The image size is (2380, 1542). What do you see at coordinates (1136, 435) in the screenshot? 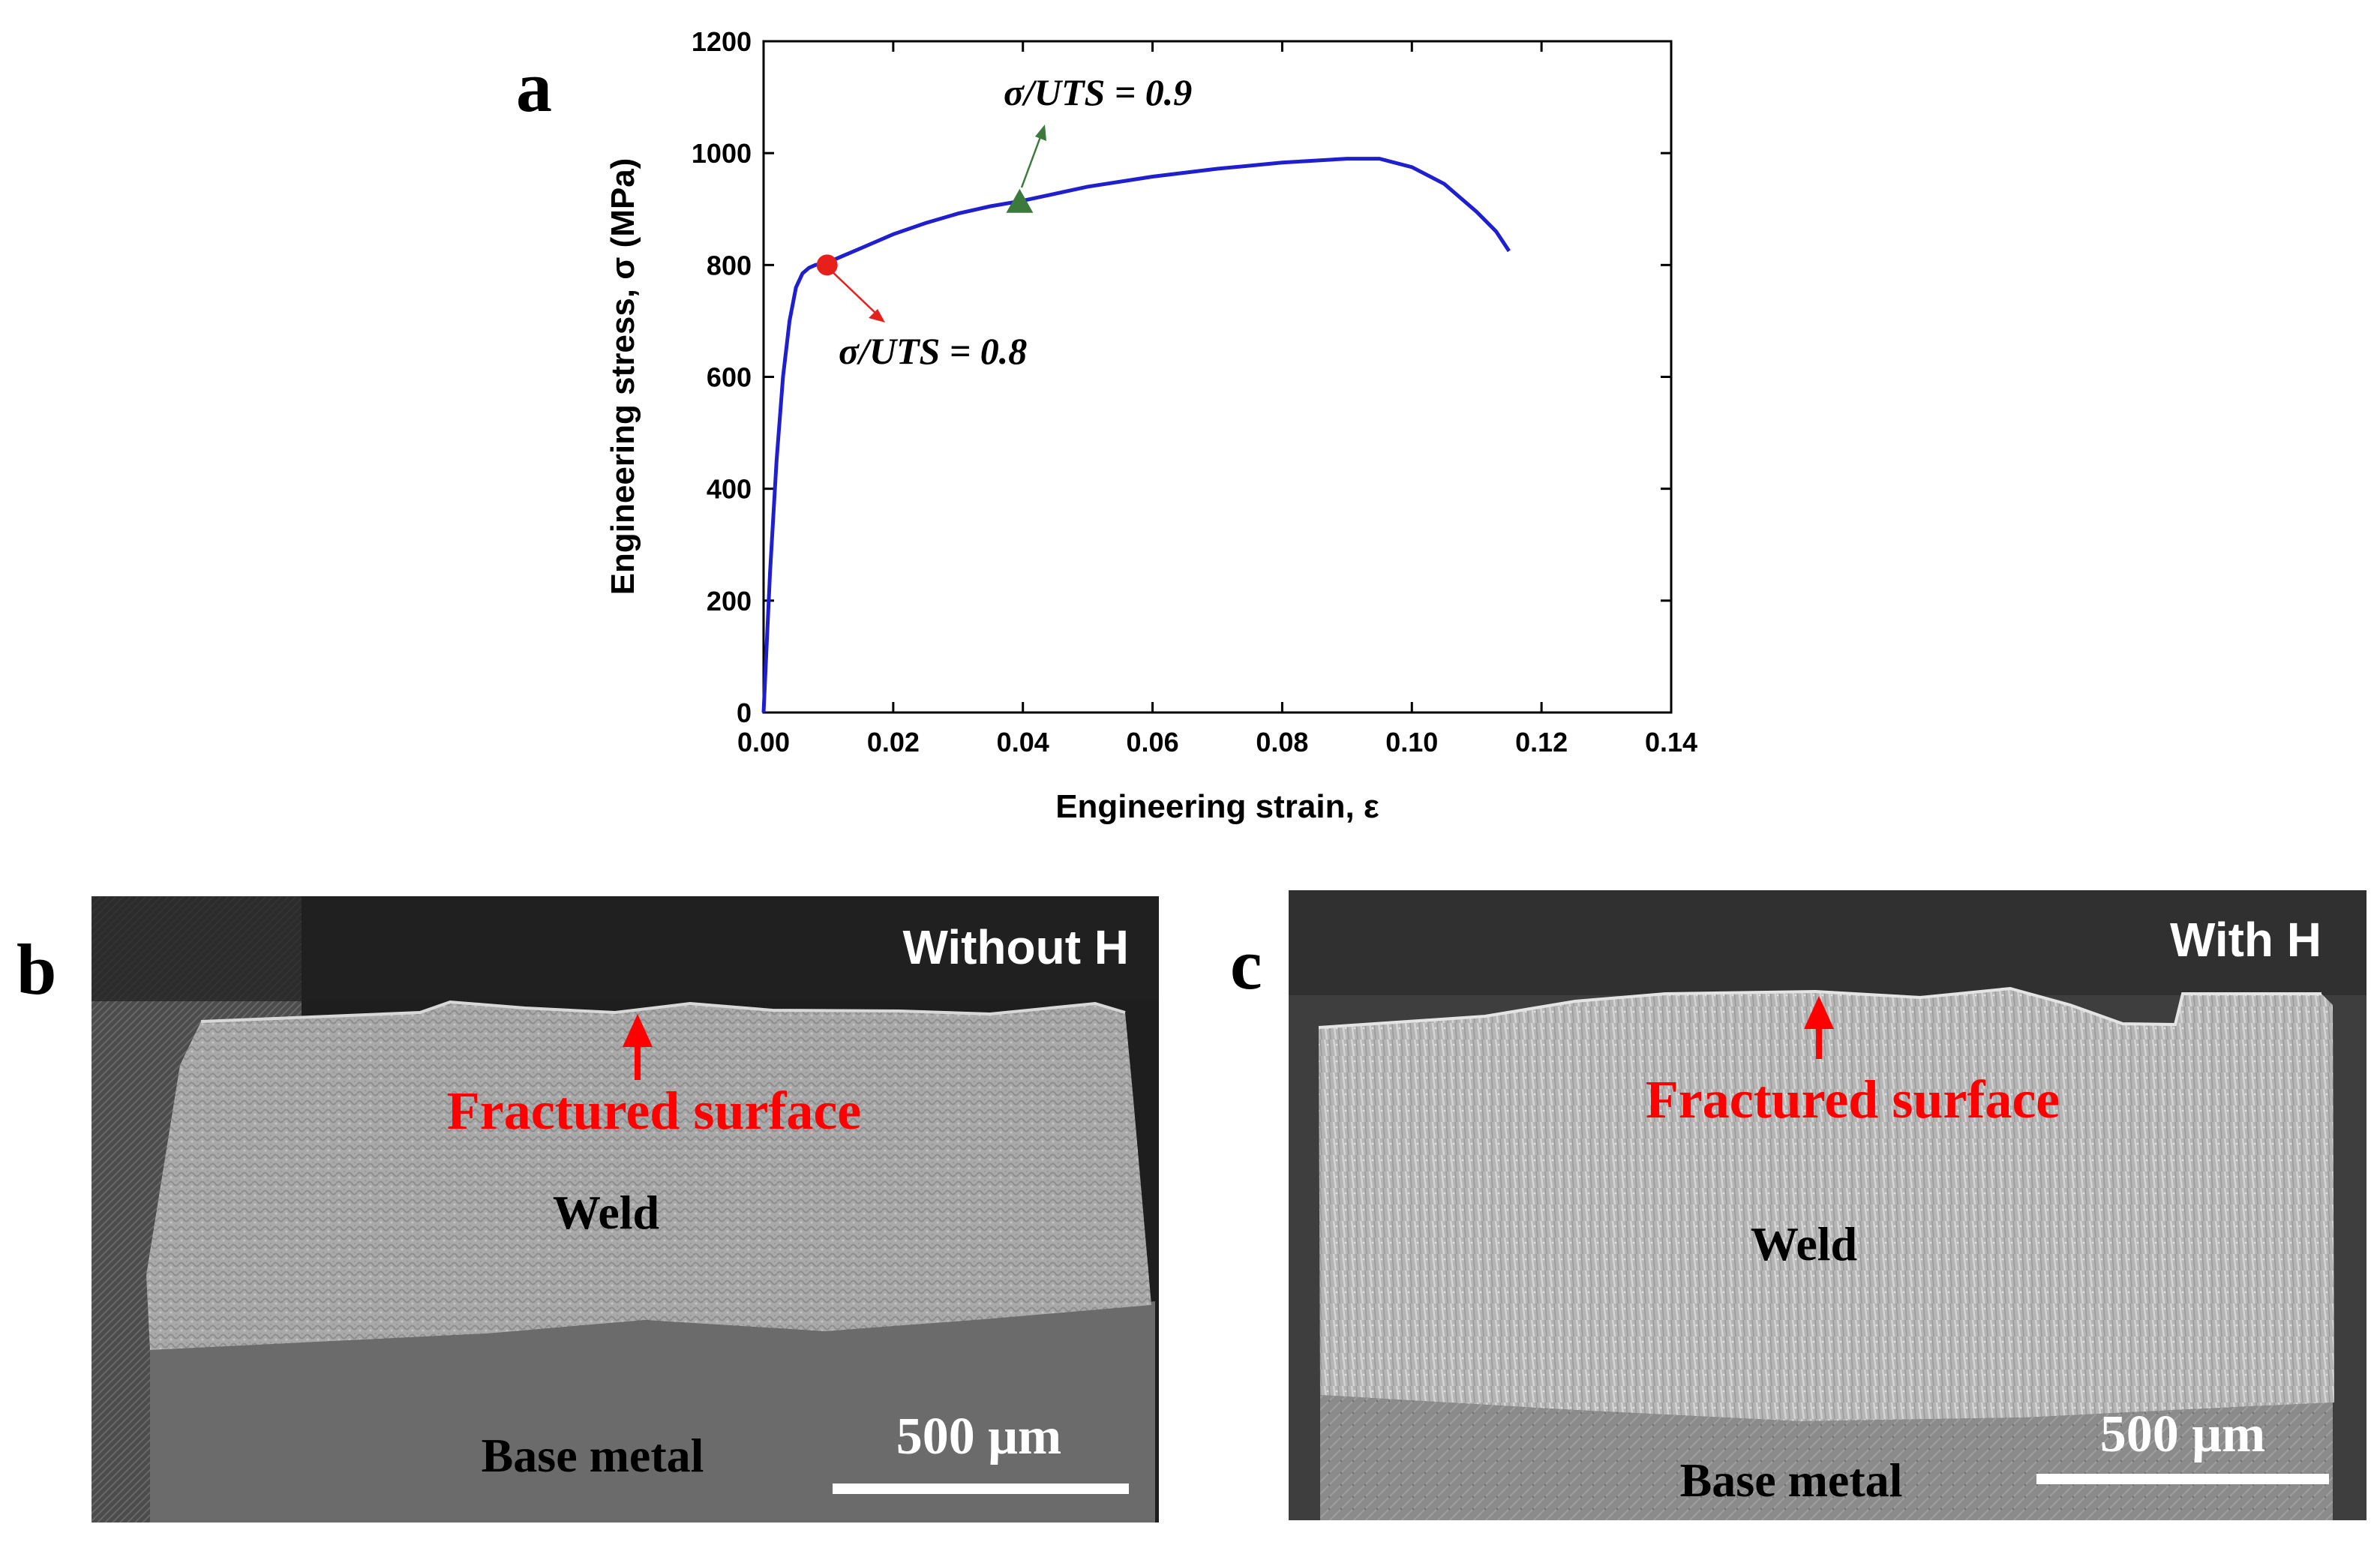
I see `series-line` at bounding box center [1136, 435].